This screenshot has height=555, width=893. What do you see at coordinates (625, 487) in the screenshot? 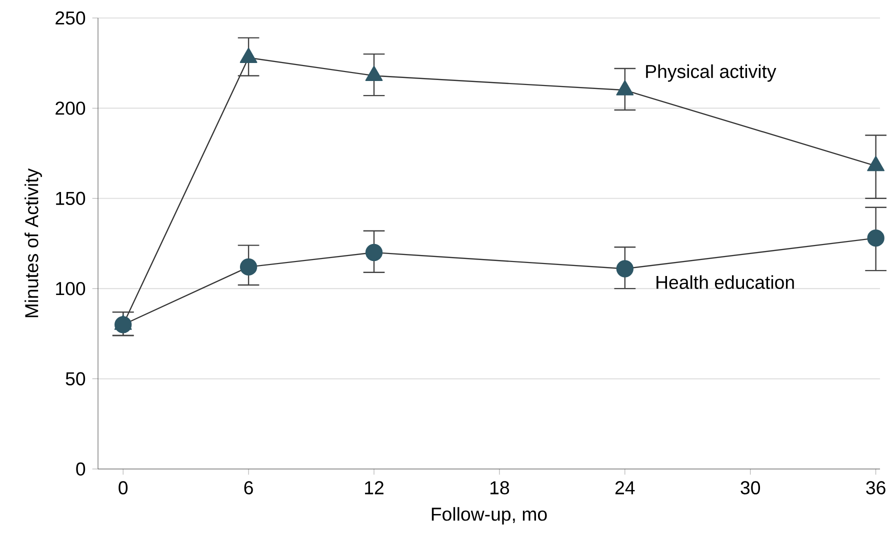
I see `x-tick-label: 24` at bounding box center [625, 487].